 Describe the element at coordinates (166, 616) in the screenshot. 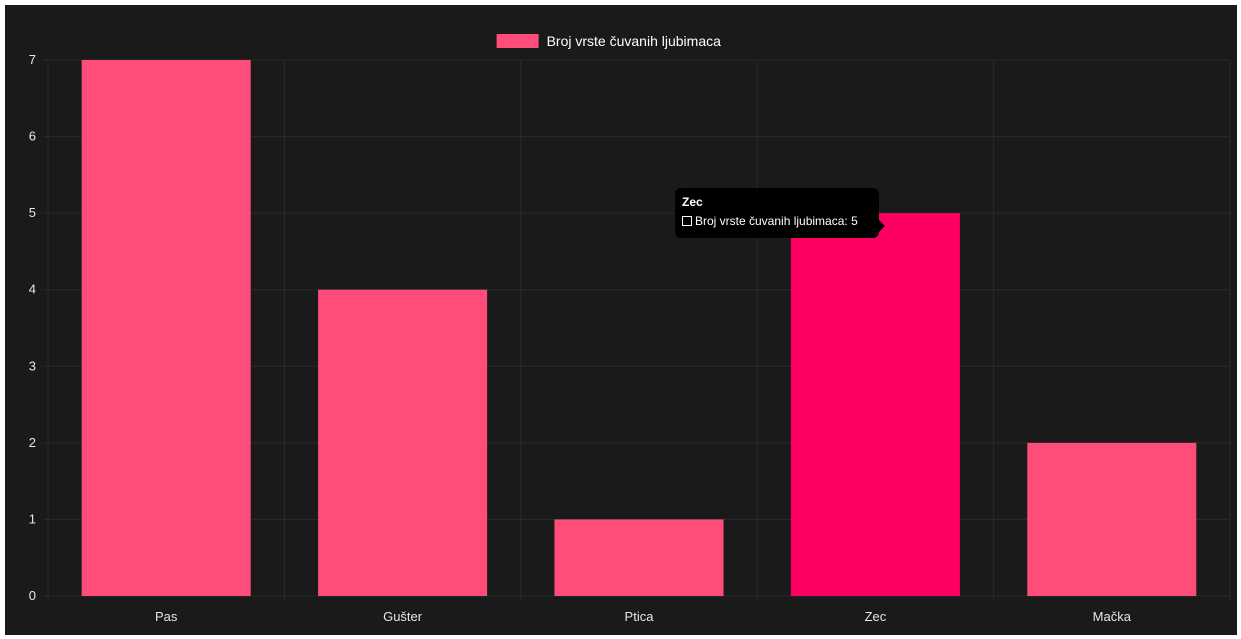

I see `x-tick-label: Pas` at that location.